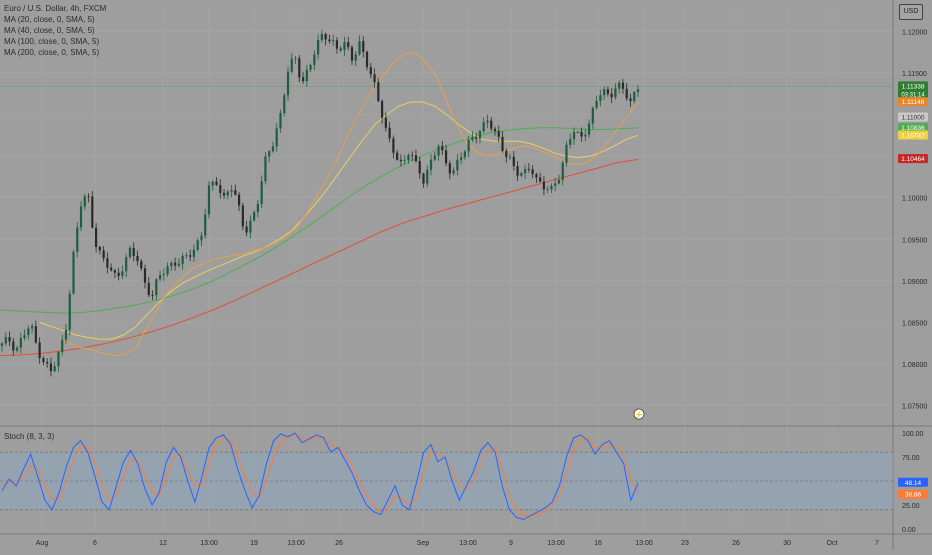  What do you see at coordinates (914, 323) in the screenshot?
I see `price-tick-label: 1.08500` at bounding box center [914, 323].